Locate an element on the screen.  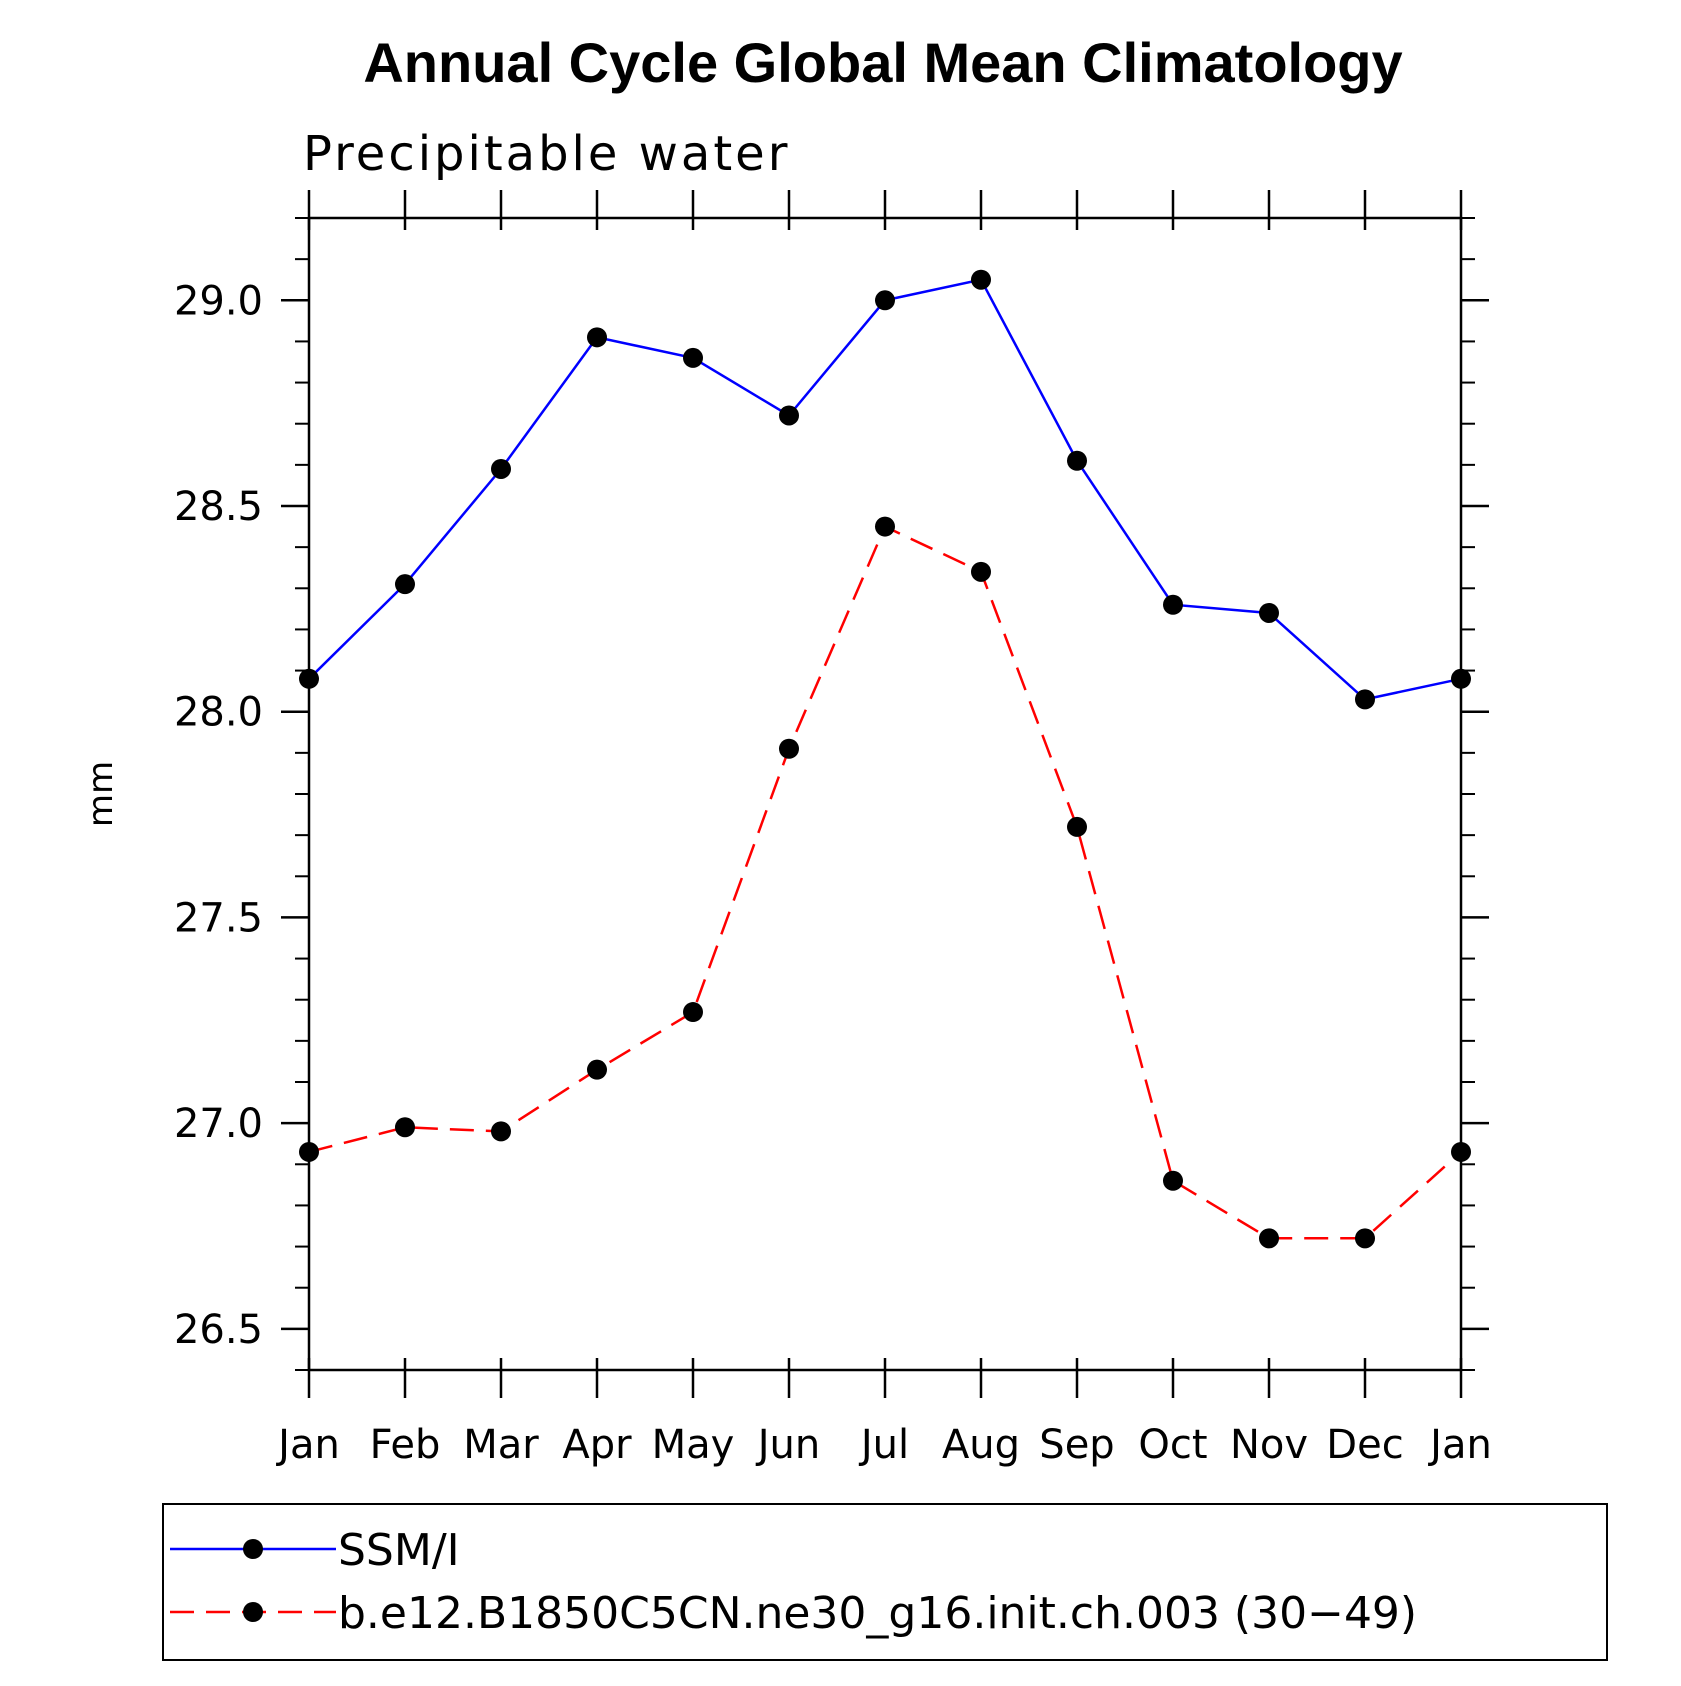
x-tick-label: Jul is located at coordinates (883, 1445).